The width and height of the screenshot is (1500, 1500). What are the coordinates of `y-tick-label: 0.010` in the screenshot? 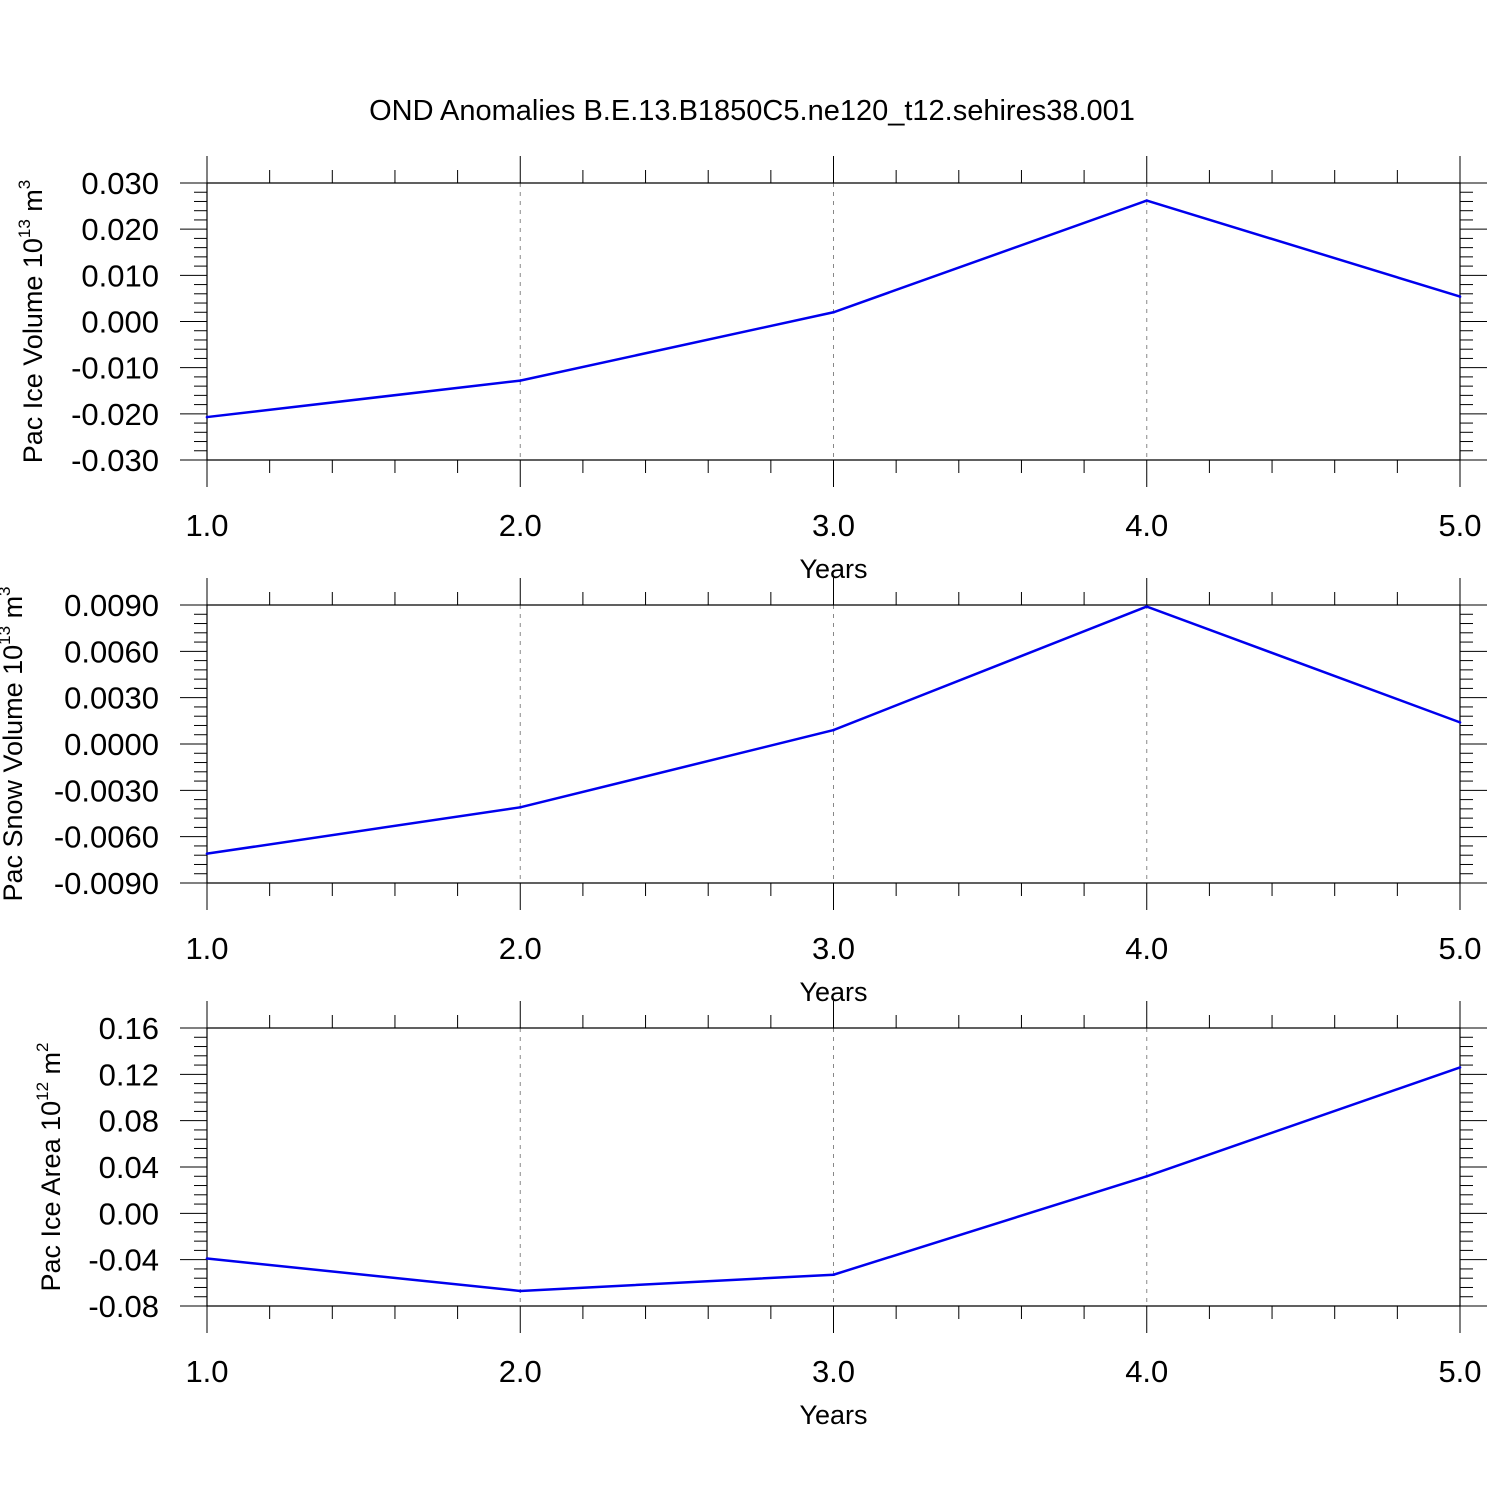 It's located at (120, 275).